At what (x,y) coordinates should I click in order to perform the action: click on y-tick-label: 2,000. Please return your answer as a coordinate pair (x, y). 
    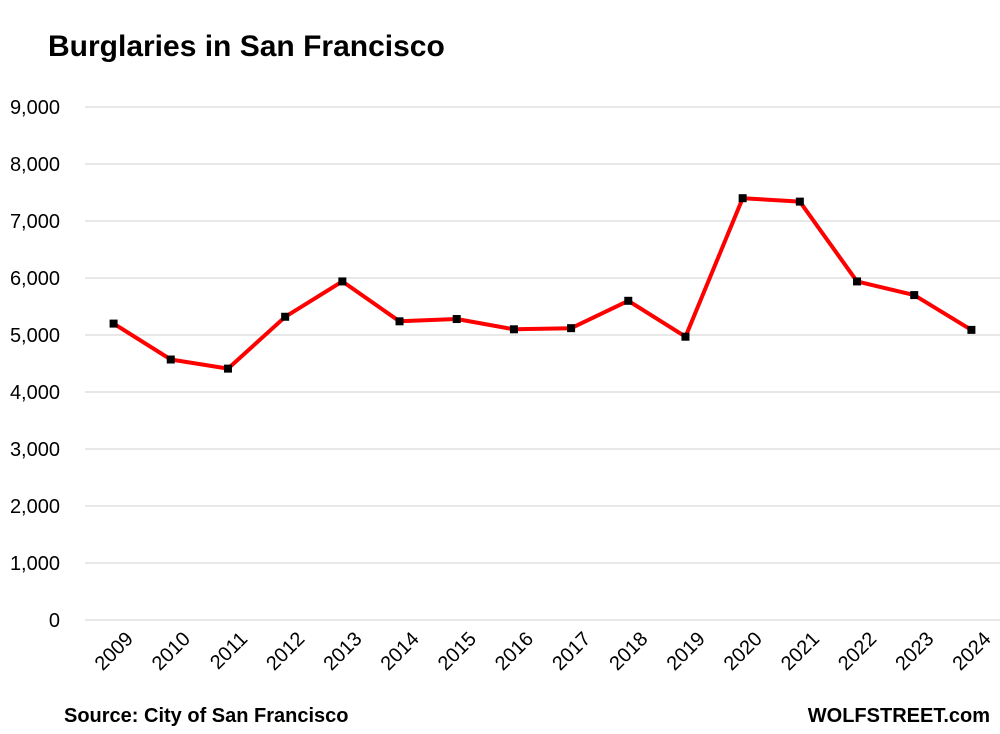
    Looking at the image, I should click on (35, 507).